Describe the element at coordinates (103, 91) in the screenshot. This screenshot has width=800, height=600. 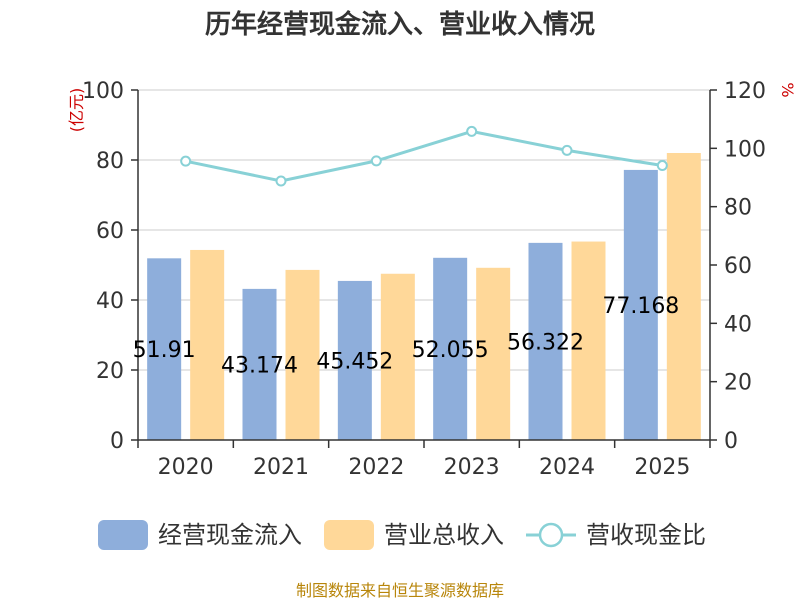
I see `left-tick-label: 100` at that location.